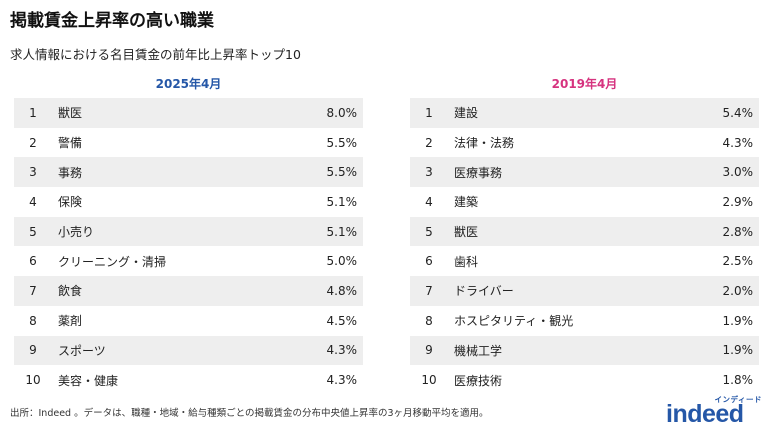 The image size is (770, 433). Describe the element at coordinates (584, 113) in the screenshot. I see `table-row: 1 建設 5.4%` at that location.